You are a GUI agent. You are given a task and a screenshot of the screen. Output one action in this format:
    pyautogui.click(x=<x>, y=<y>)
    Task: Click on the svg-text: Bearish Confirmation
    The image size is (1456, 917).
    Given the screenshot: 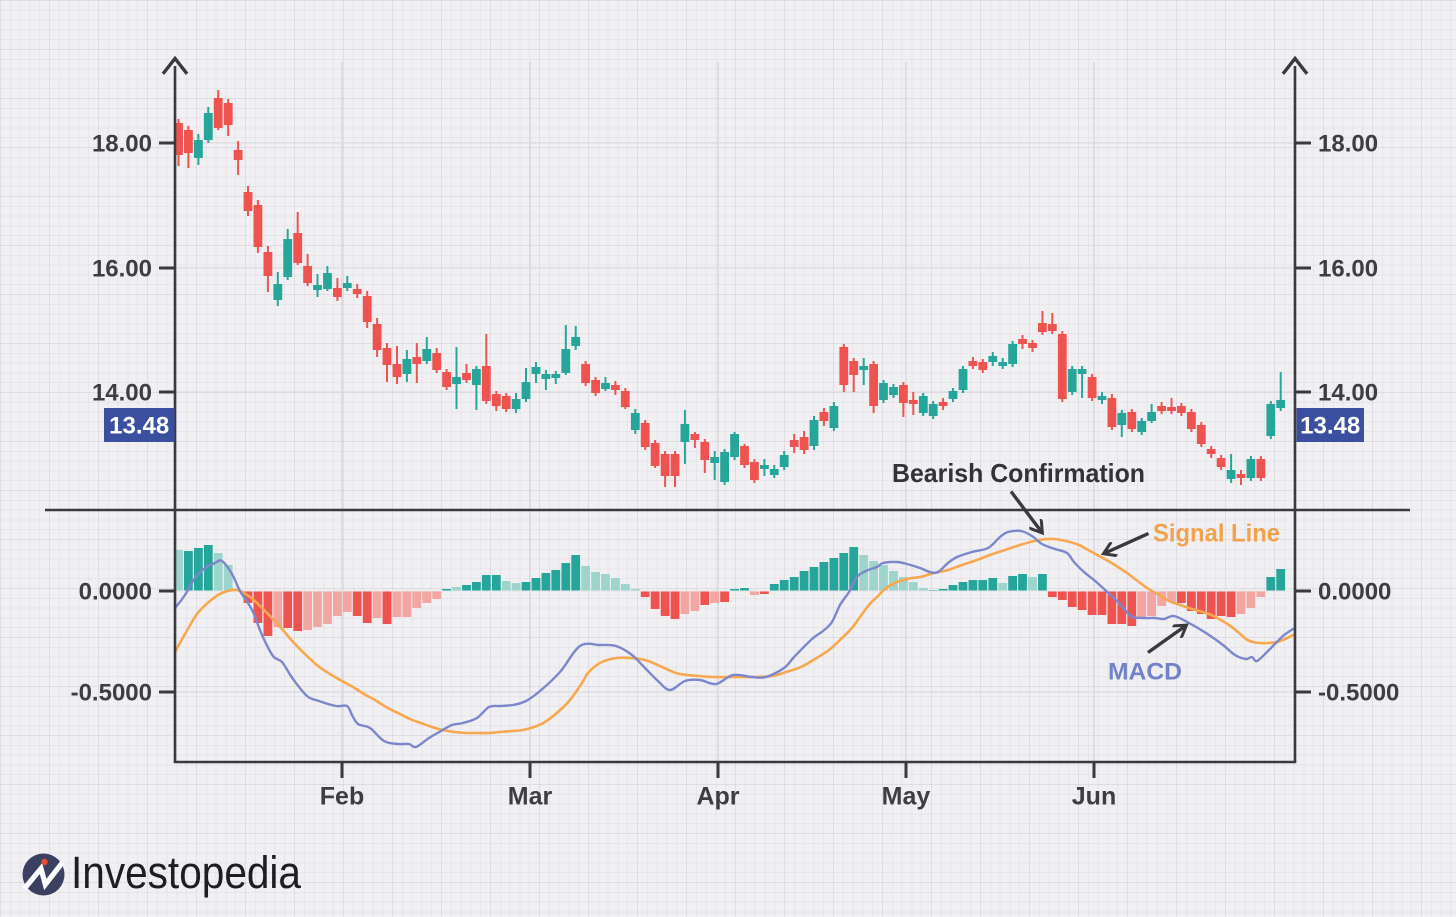 What is the action you would take?
    pyautogui.click(x=1018, y=473)
    